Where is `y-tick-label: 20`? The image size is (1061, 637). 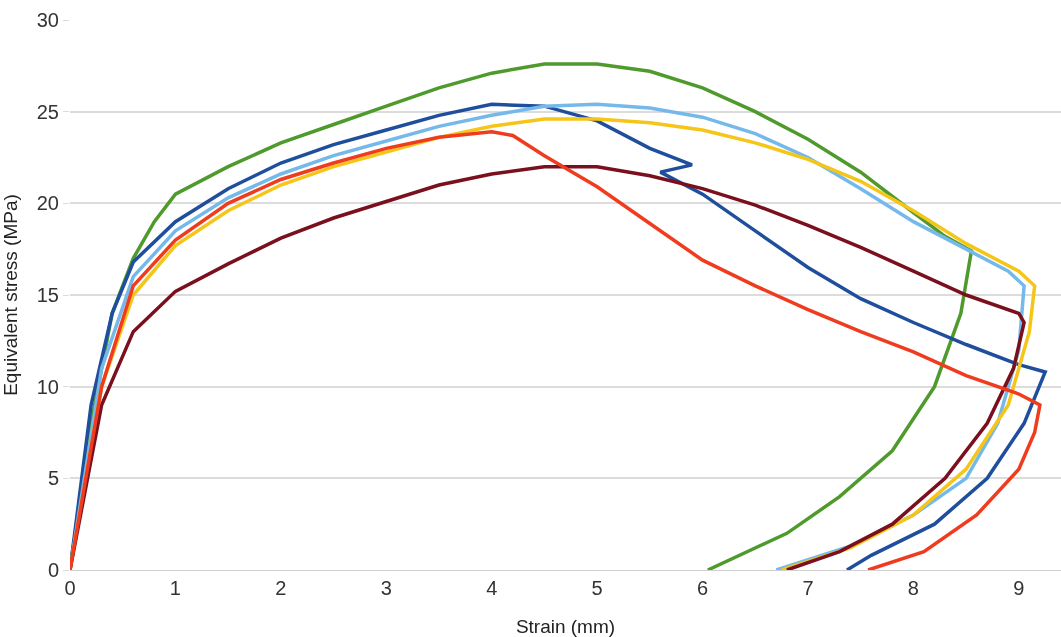
y-tick-label: 20 is located at coordinates (47, 203).